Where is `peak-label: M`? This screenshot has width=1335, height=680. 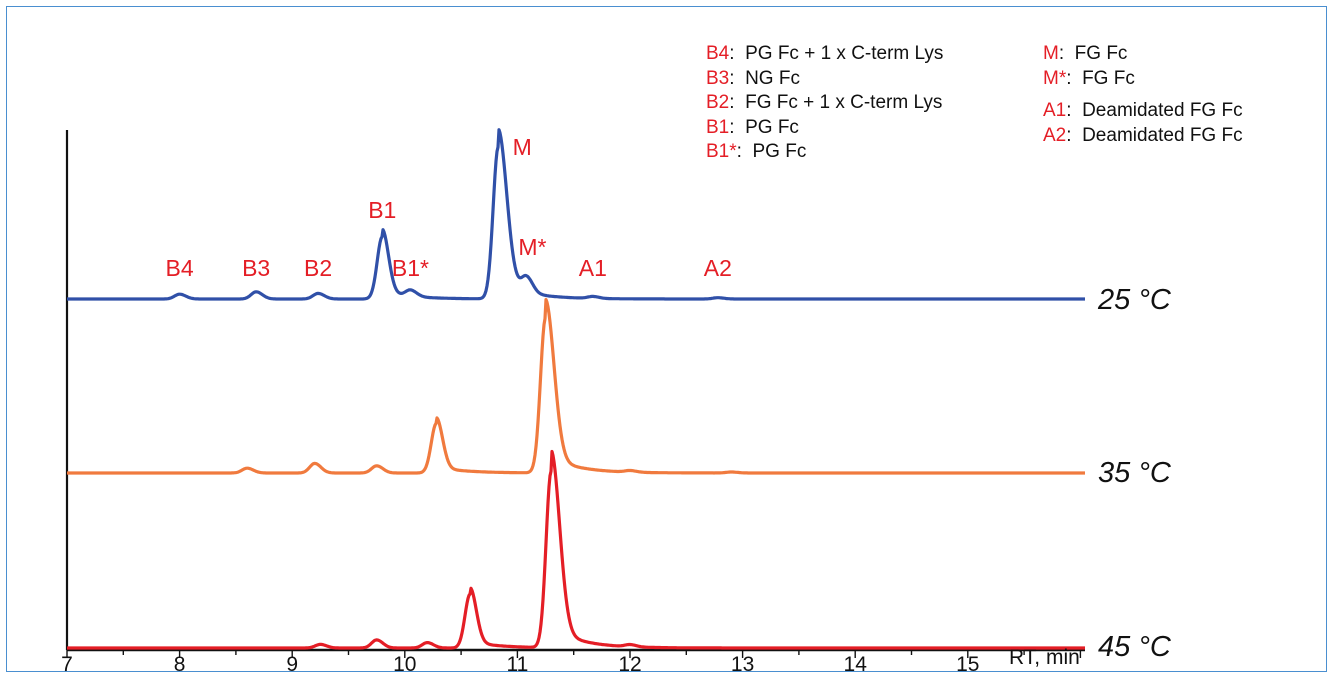
peak-label: M is located at coordinates (522, 147).